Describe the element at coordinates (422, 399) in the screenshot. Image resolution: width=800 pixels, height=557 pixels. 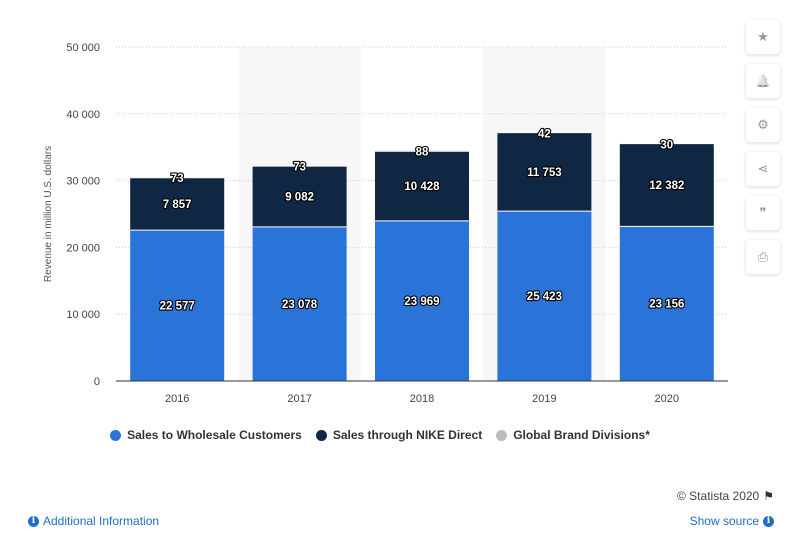
I see `x-tick-label: 2018` at that location.